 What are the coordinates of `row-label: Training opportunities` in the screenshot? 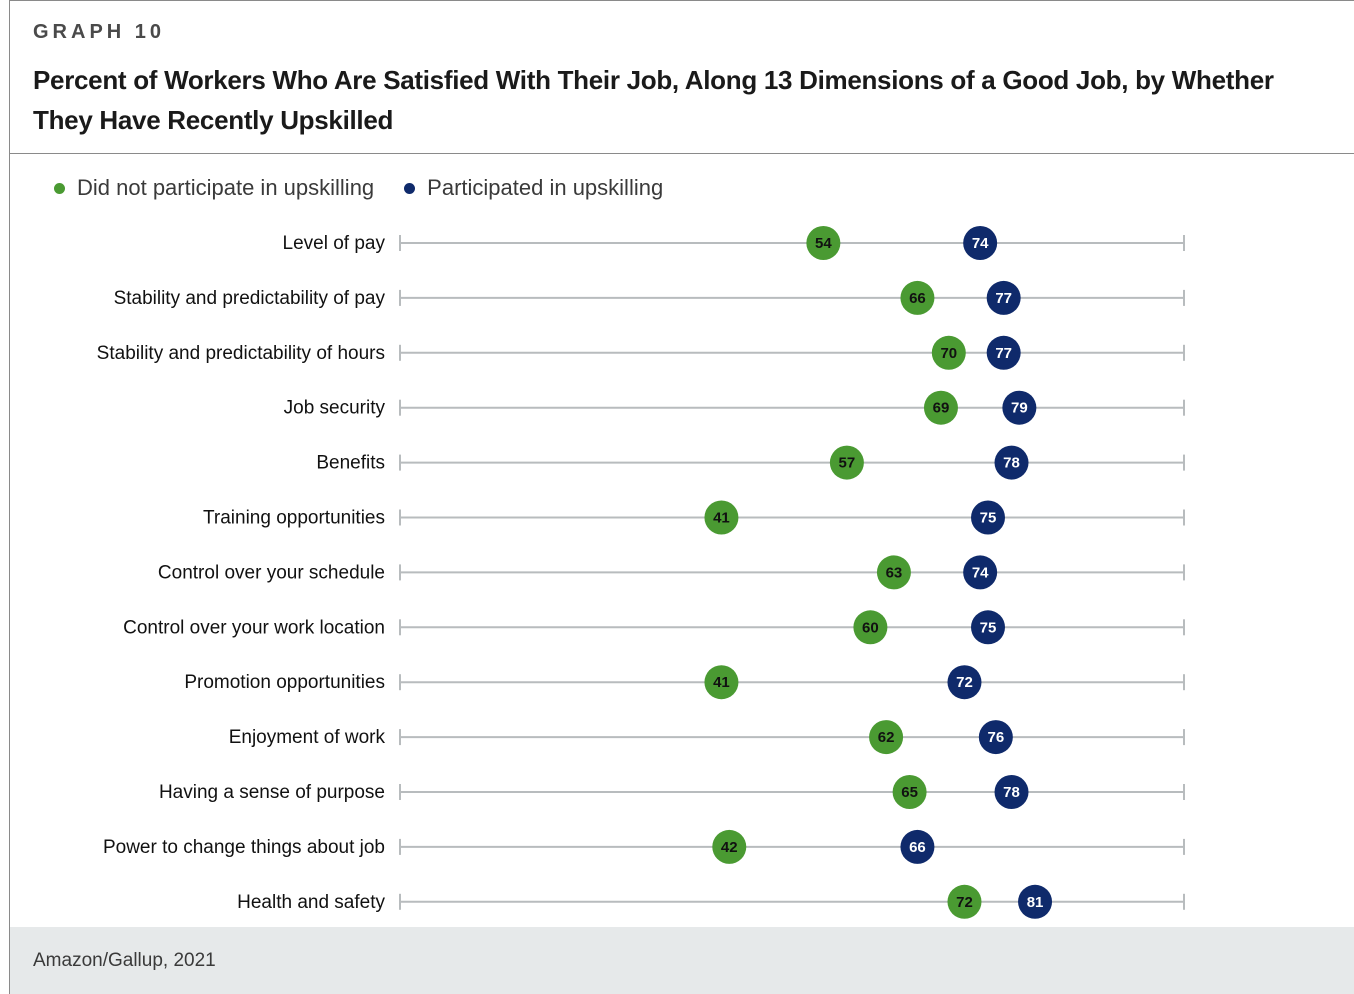 It's located at (294, 518).